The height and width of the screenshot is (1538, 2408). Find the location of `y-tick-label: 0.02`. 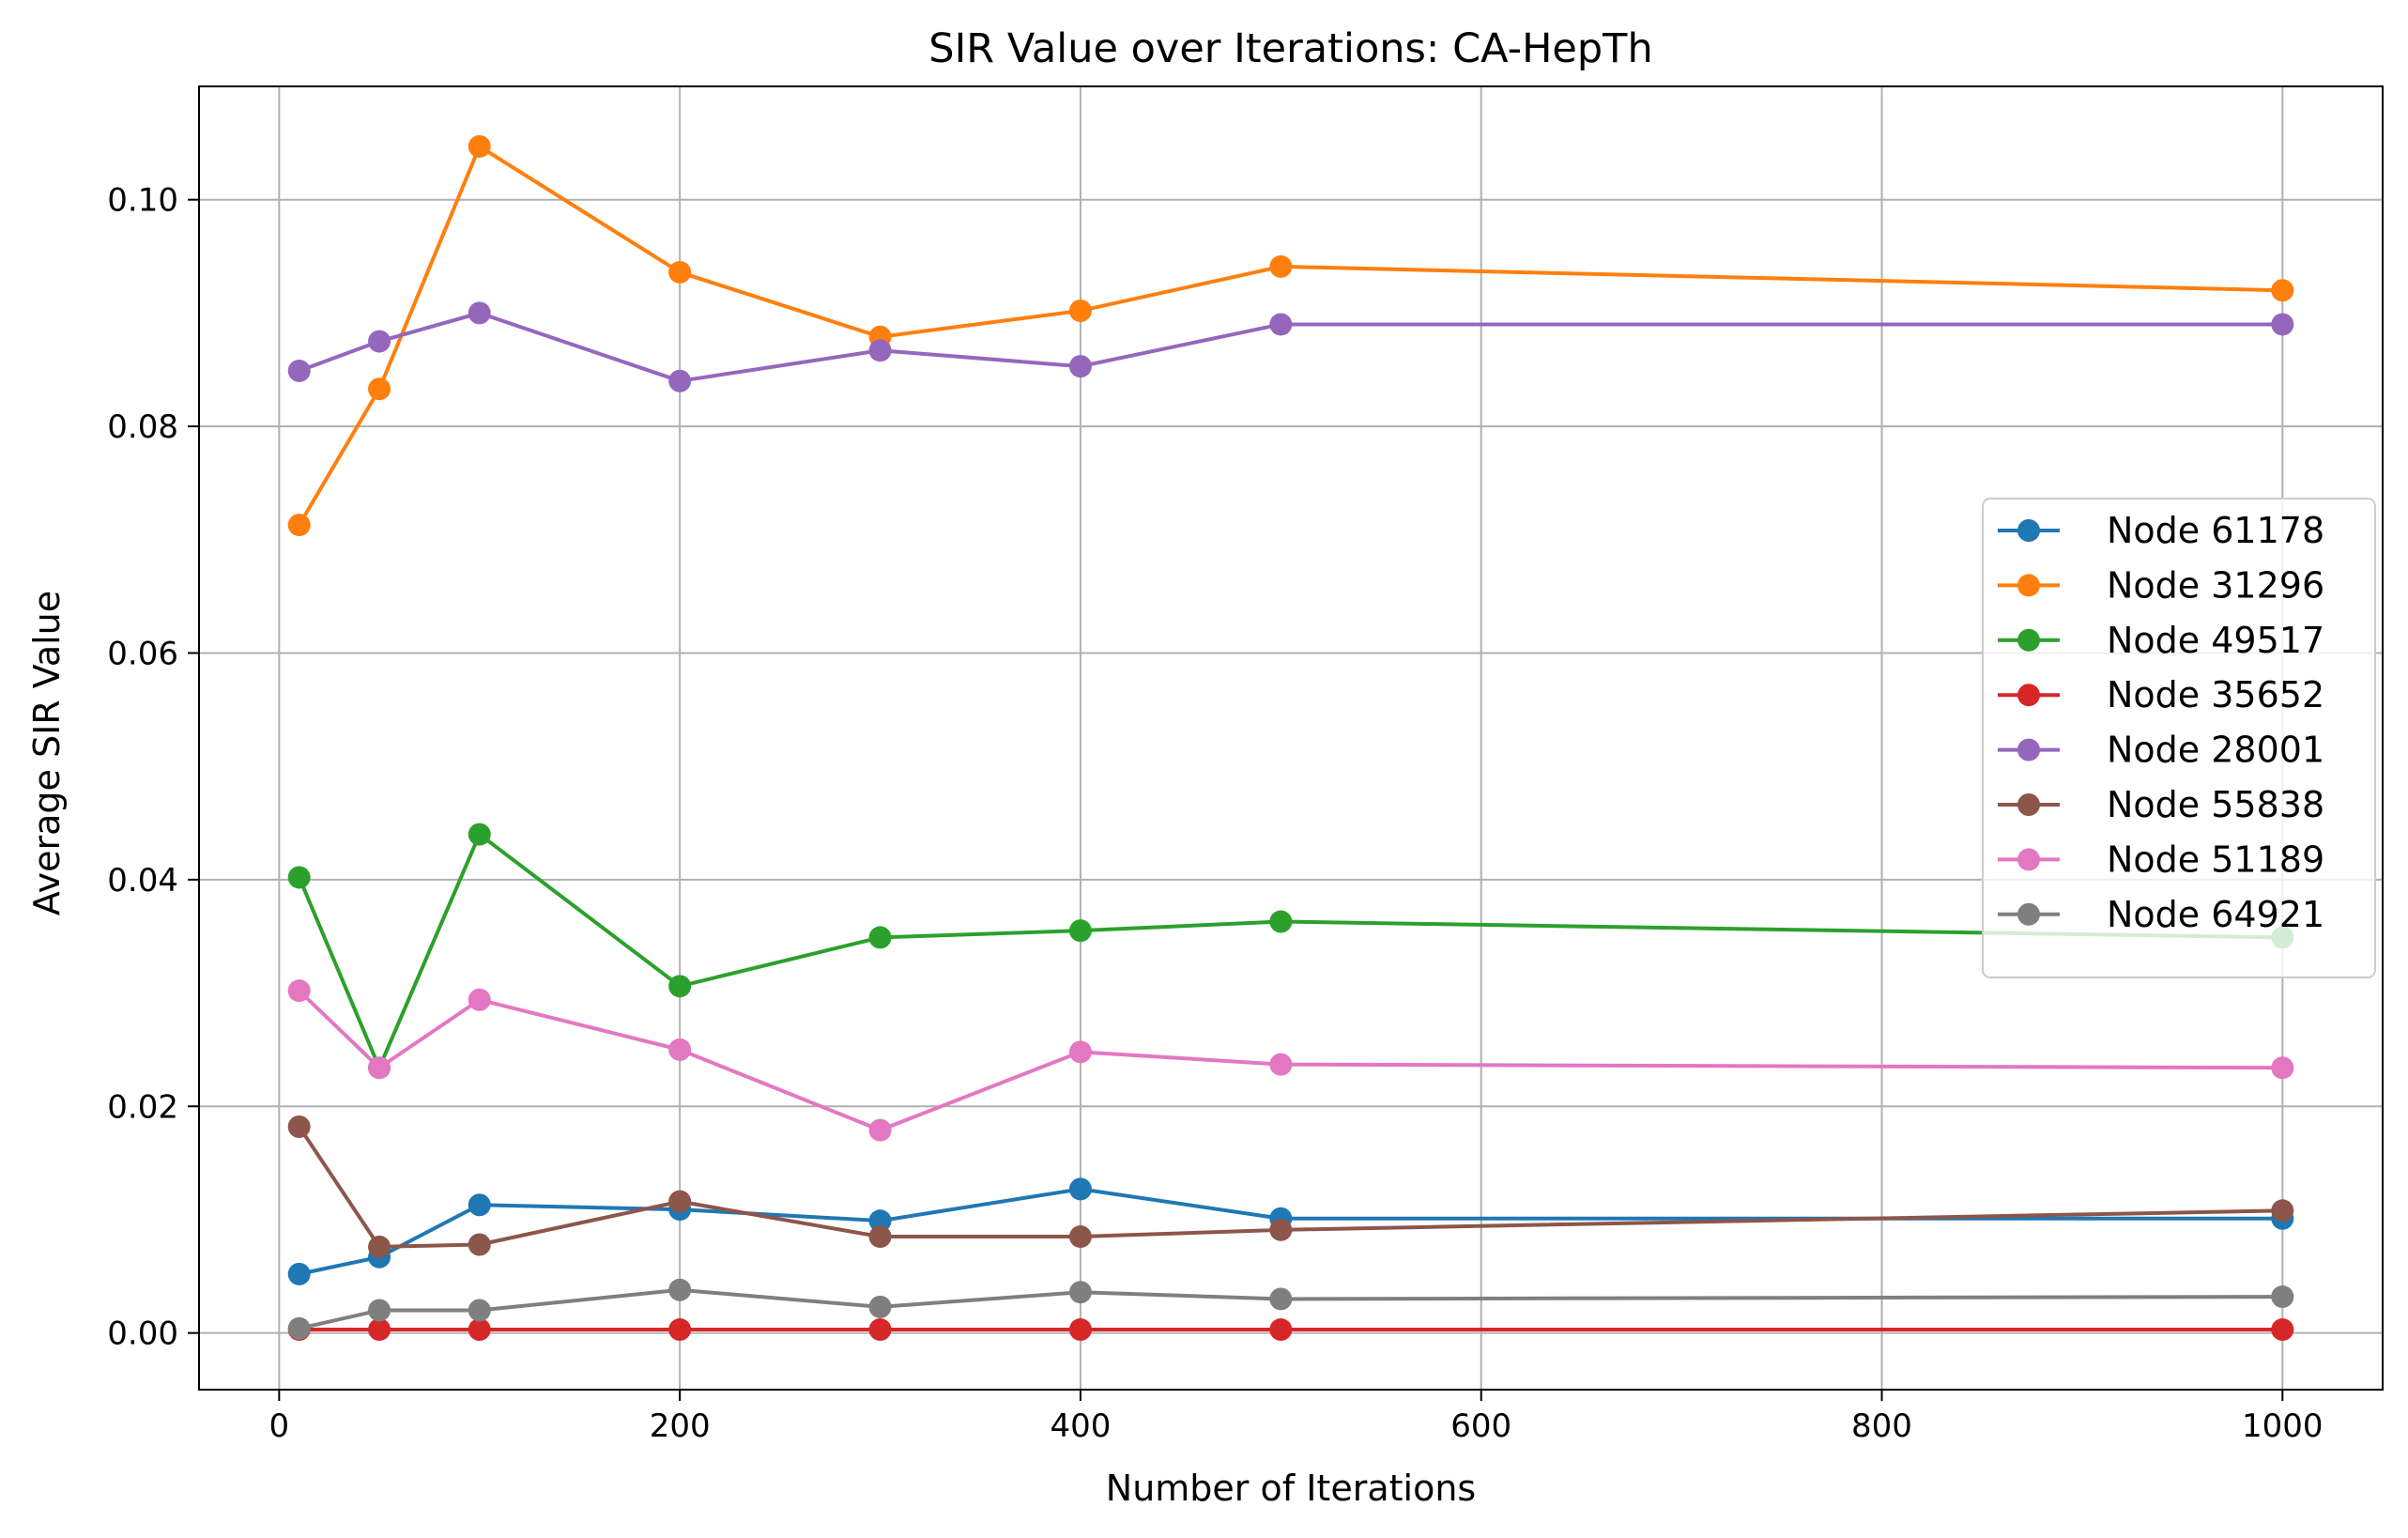

y-tick-label: 0.02 is located at coordinates (142, 1107).